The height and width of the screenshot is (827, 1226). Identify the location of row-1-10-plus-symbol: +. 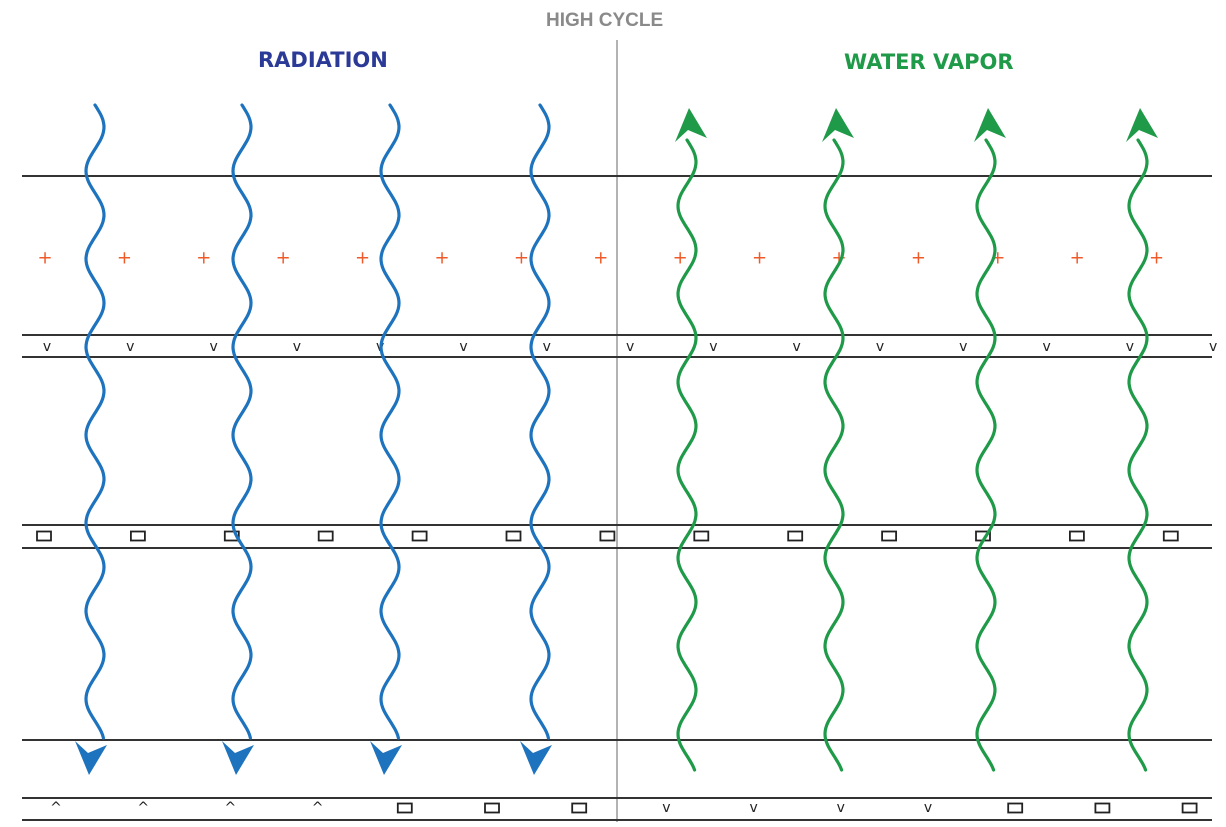
(759, 258).